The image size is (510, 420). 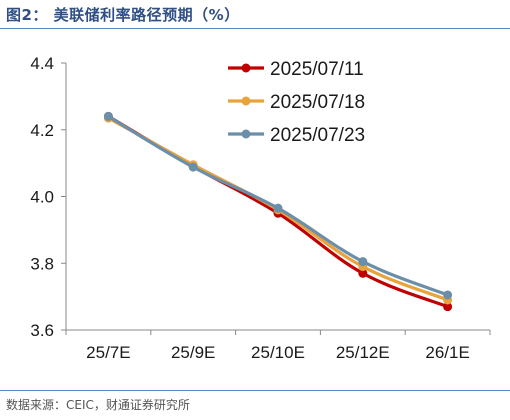 I want to click on x-tick-label: 25/10E, so click(x=278, y=352).